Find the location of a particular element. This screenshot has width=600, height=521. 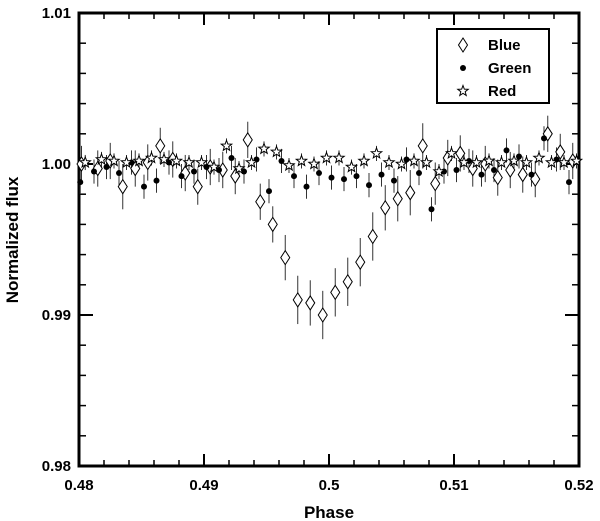

y-axis-title: Normalized flux is located at coordinates (12, 239).